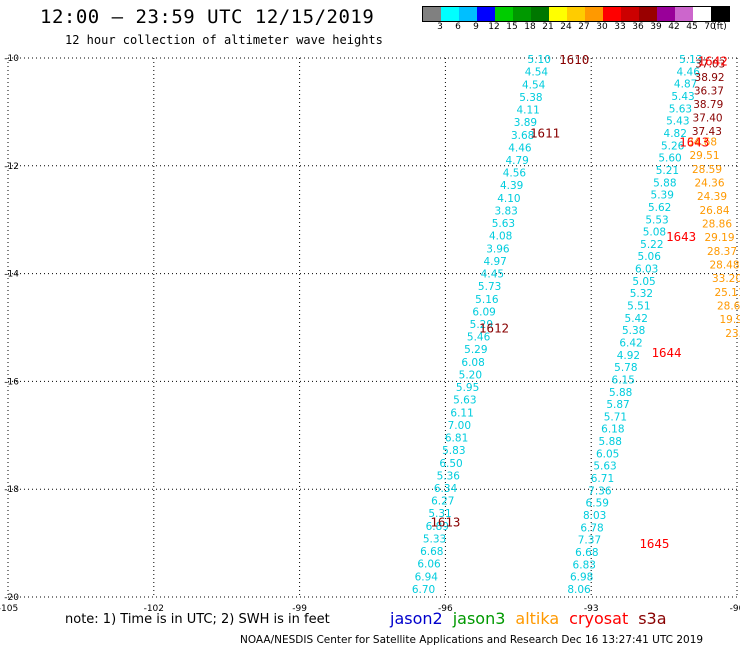 The width and height of the screenshot is (740, 650). Describe the element at coordinates (636, 319) in the screenshot. I see `swh-value: 5.42` at that location.